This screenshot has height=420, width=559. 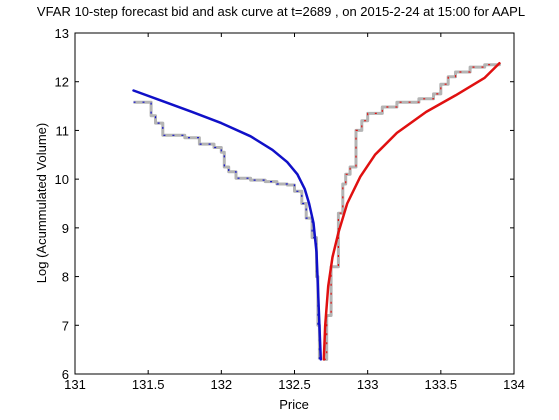 I want to click on y-tick-label: 8, so click(x=65, y=277).